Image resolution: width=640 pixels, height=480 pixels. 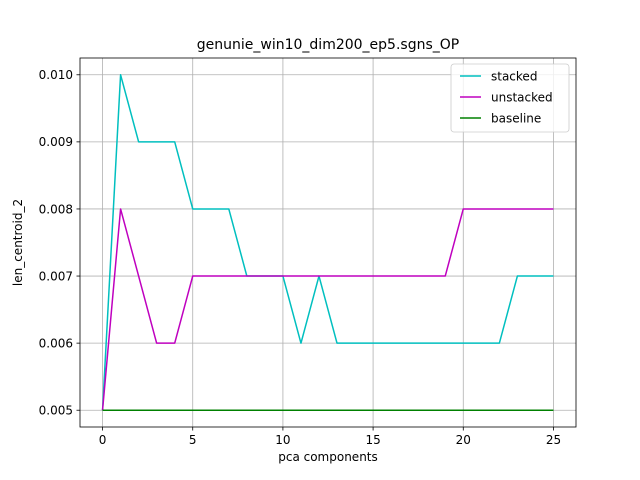 I want to click on y-tick-label: 0.005, so click(x=56, y=411).